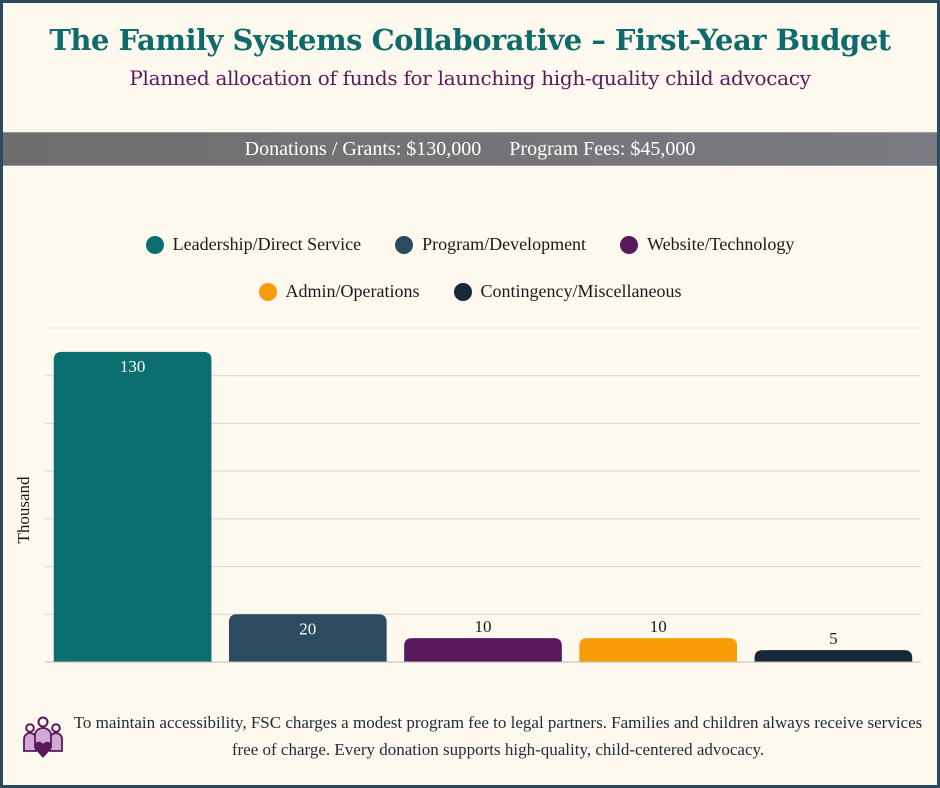  What do you see at coordinates (833, 656) in the screenshot?
I see `bar-contingency-miscellaneous` at bounding box center [833, 656].